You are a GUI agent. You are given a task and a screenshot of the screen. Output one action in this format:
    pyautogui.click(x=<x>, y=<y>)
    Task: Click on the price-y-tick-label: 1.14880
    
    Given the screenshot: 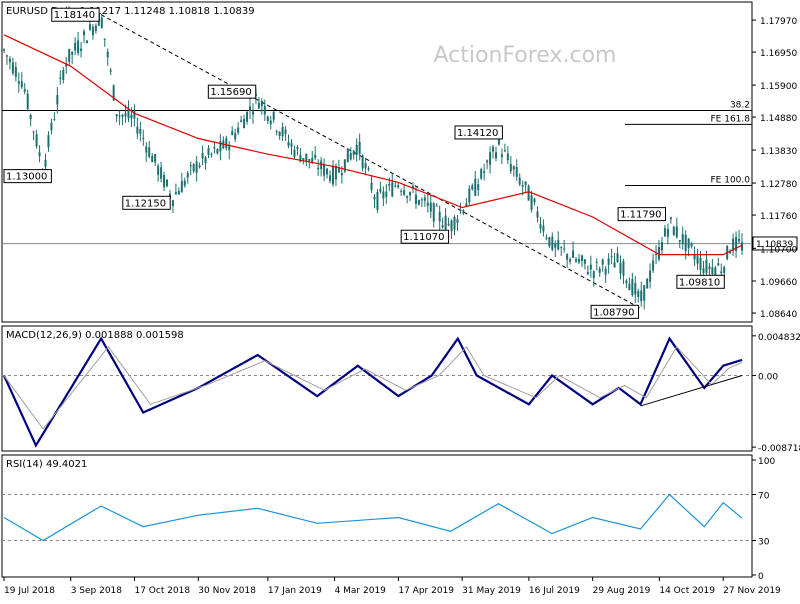 What is the action you would take?
    pyautogui.click(x=778, y=119)
    